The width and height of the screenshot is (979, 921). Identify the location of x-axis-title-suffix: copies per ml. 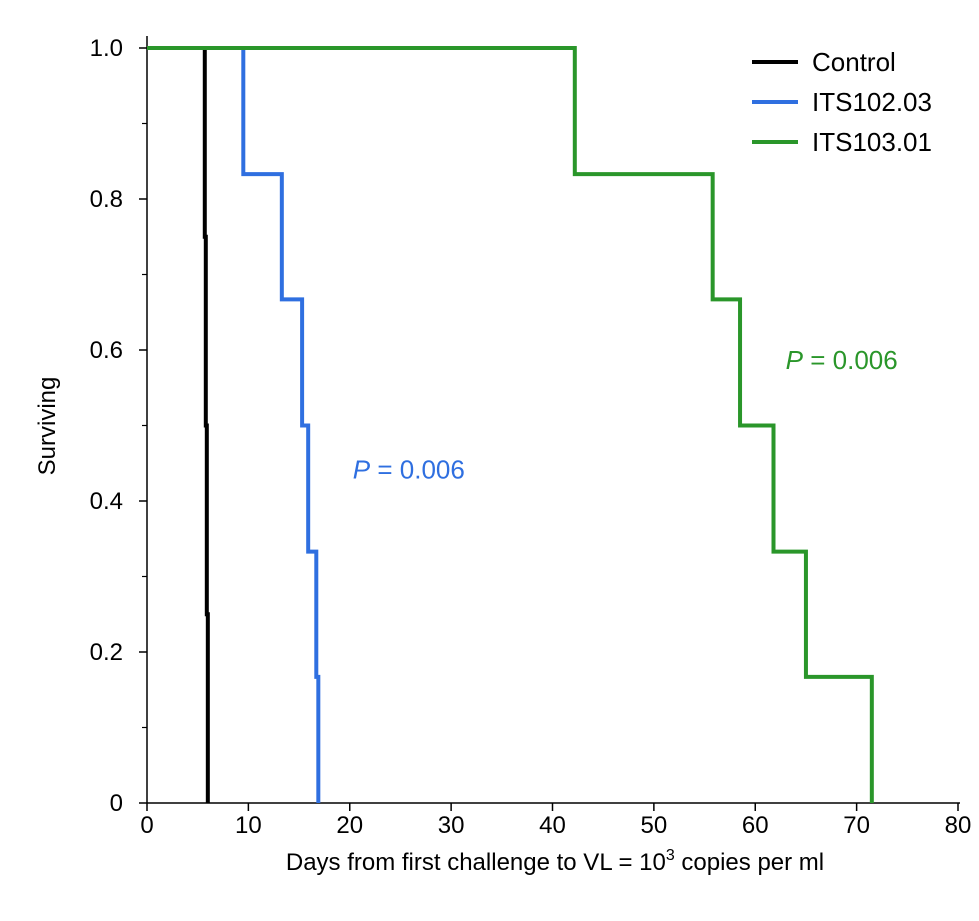
(749, 862).